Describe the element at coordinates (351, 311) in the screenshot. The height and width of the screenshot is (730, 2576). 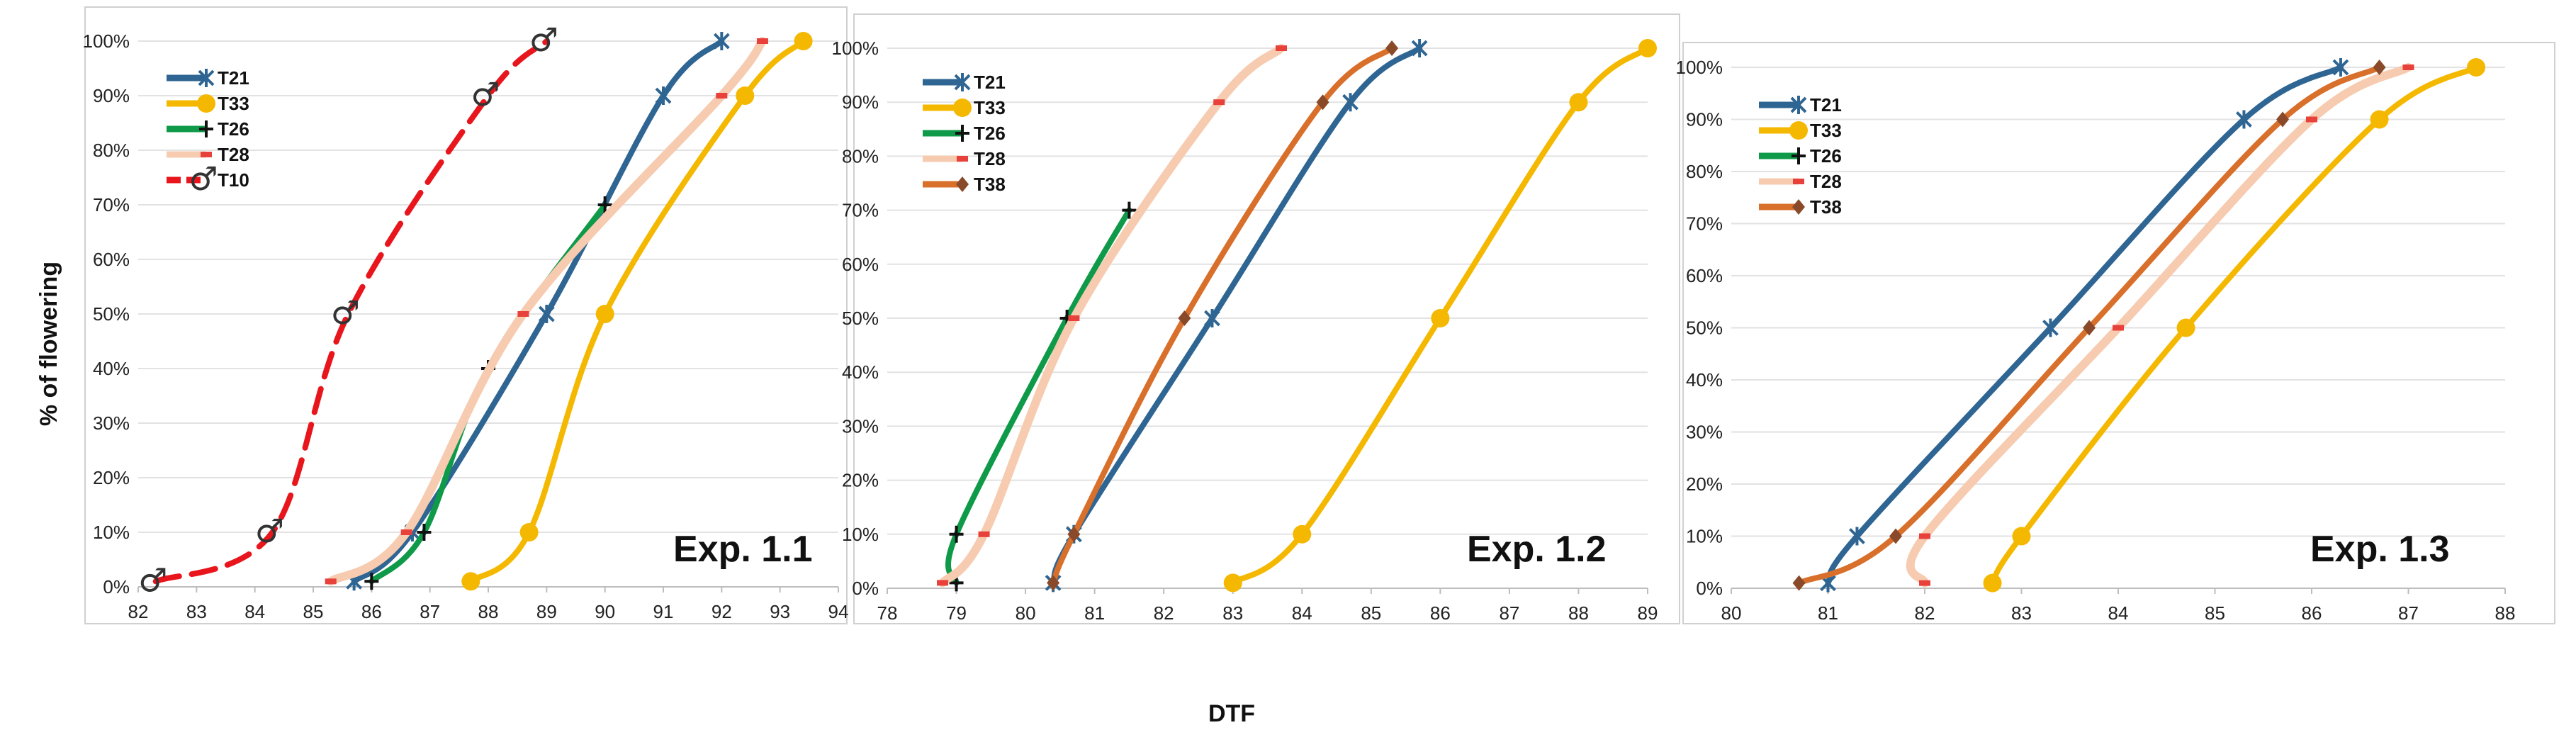
I see `series-line-t10` at that location.